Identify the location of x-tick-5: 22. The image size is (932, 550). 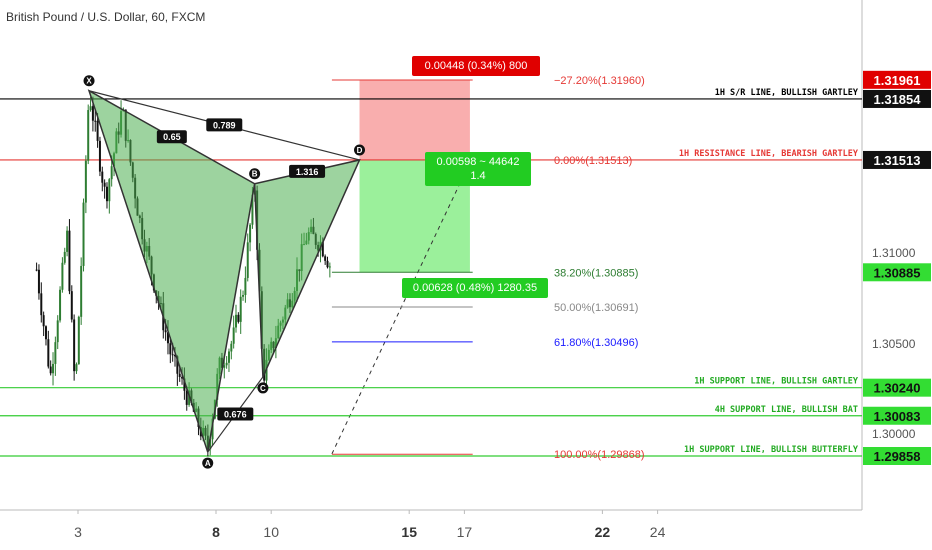
(603, 532).